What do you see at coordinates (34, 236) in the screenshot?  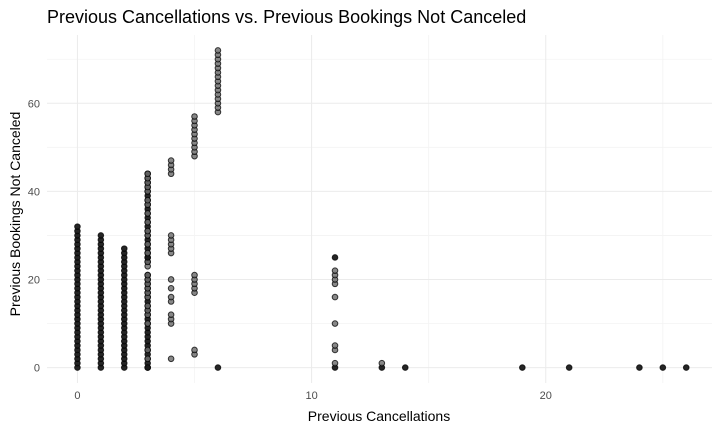 I see `y-axis-ticks: 0 20 40 60` at bounding box center [34, 236].